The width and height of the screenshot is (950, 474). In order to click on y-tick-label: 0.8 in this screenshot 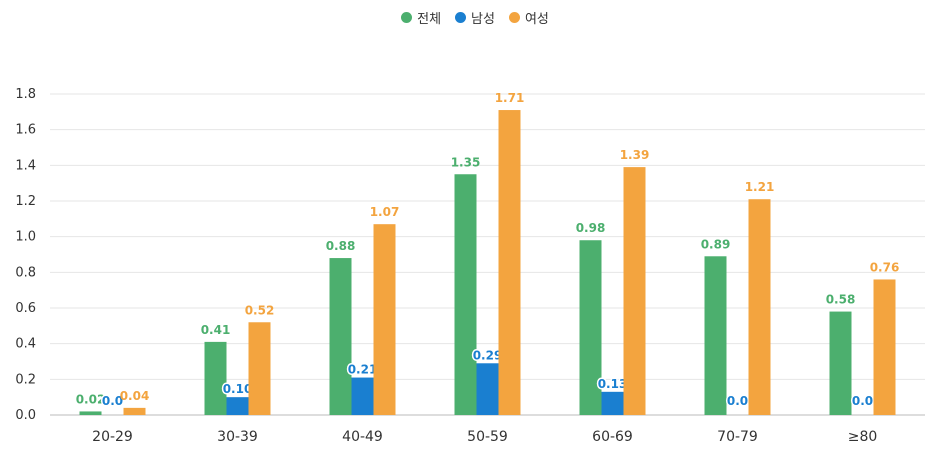, I will do `click(25, 272)`.